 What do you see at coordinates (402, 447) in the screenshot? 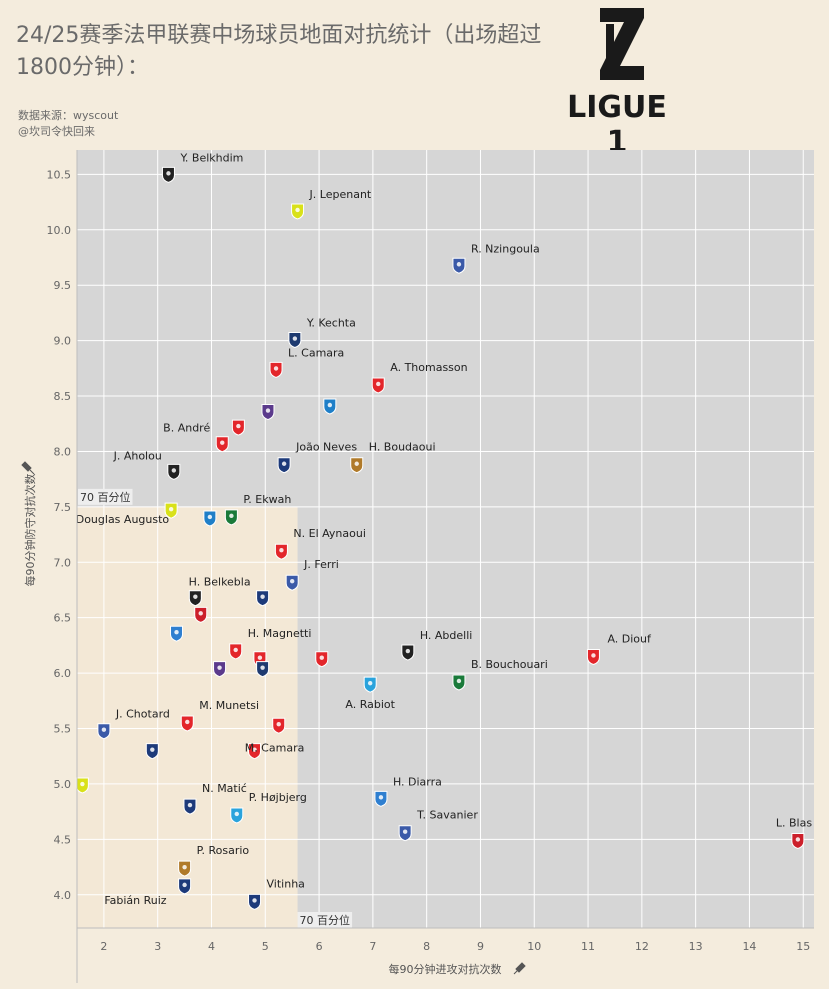
I see `point-label: H. Boudaoui` at bounding box center [402, 447].